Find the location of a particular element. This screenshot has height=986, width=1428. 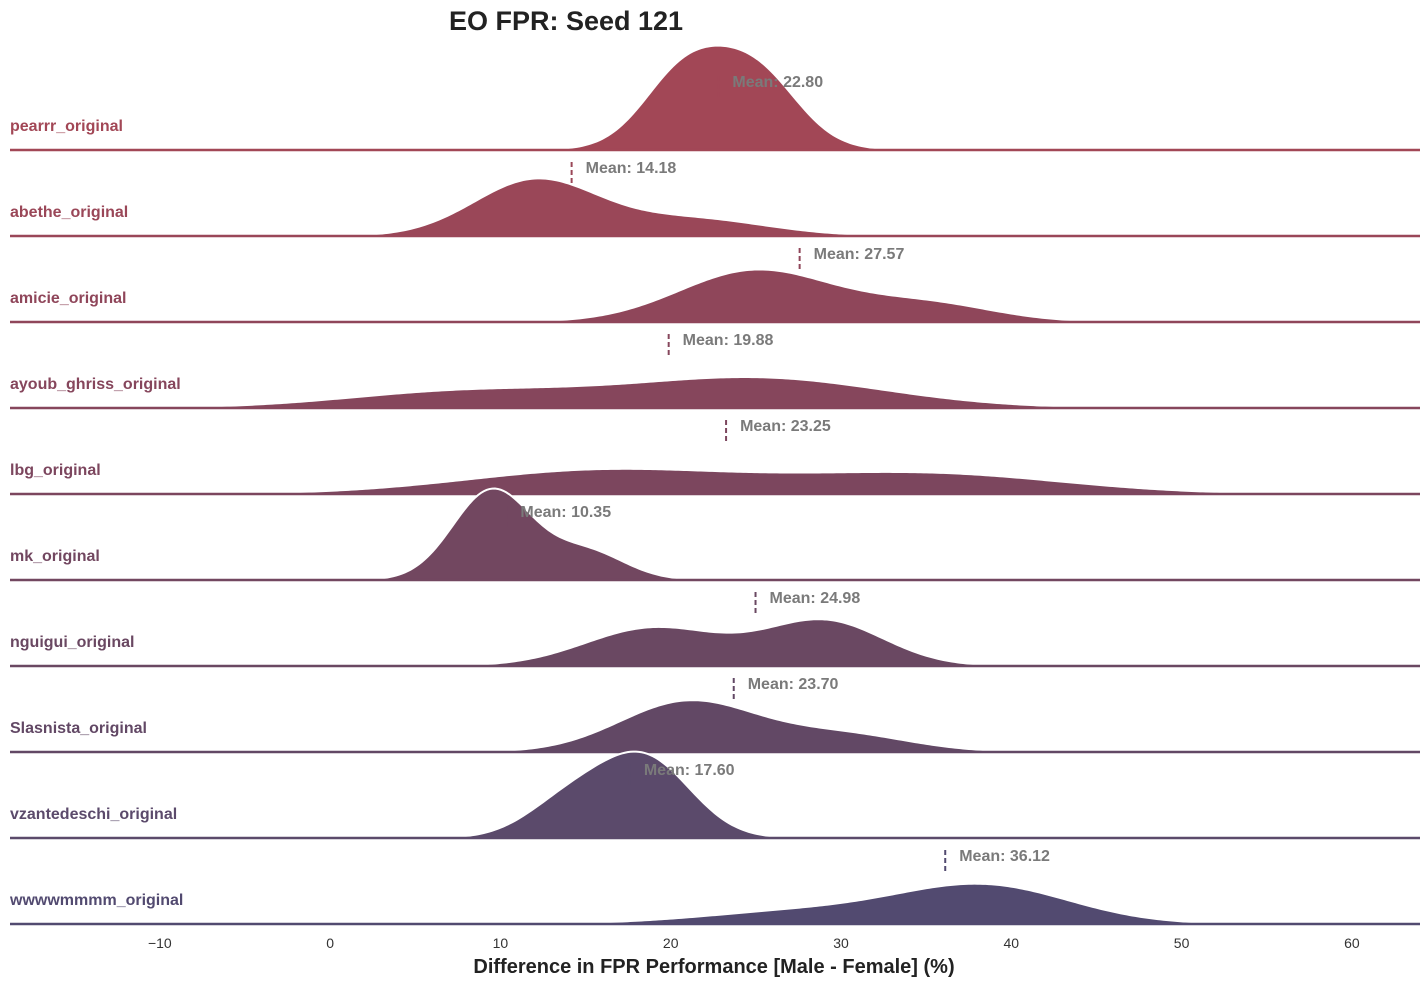

x-tick-label: 10 is located at coordinates (501, 943).